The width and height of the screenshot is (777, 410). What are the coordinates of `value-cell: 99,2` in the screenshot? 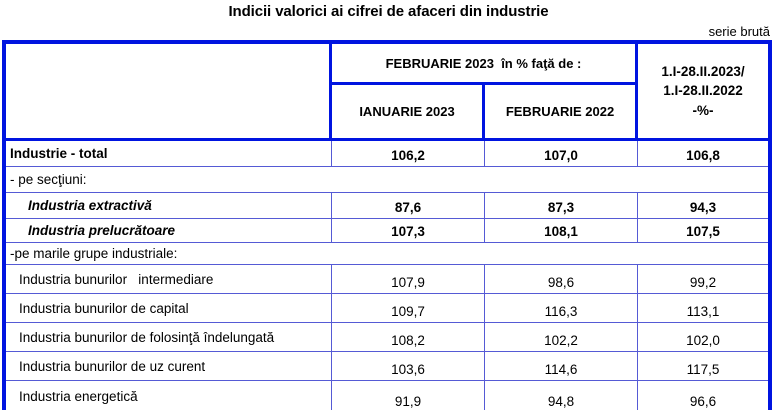 It's located at (703, 282).